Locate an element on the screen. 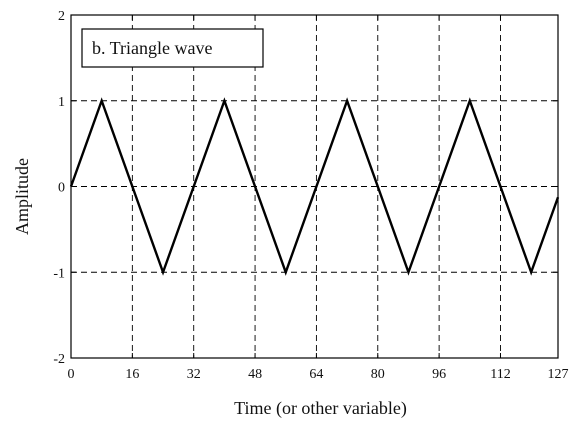 This screenshot has width=572, height=422. x-tick-label: 96 is located at coordinates (439, 374).